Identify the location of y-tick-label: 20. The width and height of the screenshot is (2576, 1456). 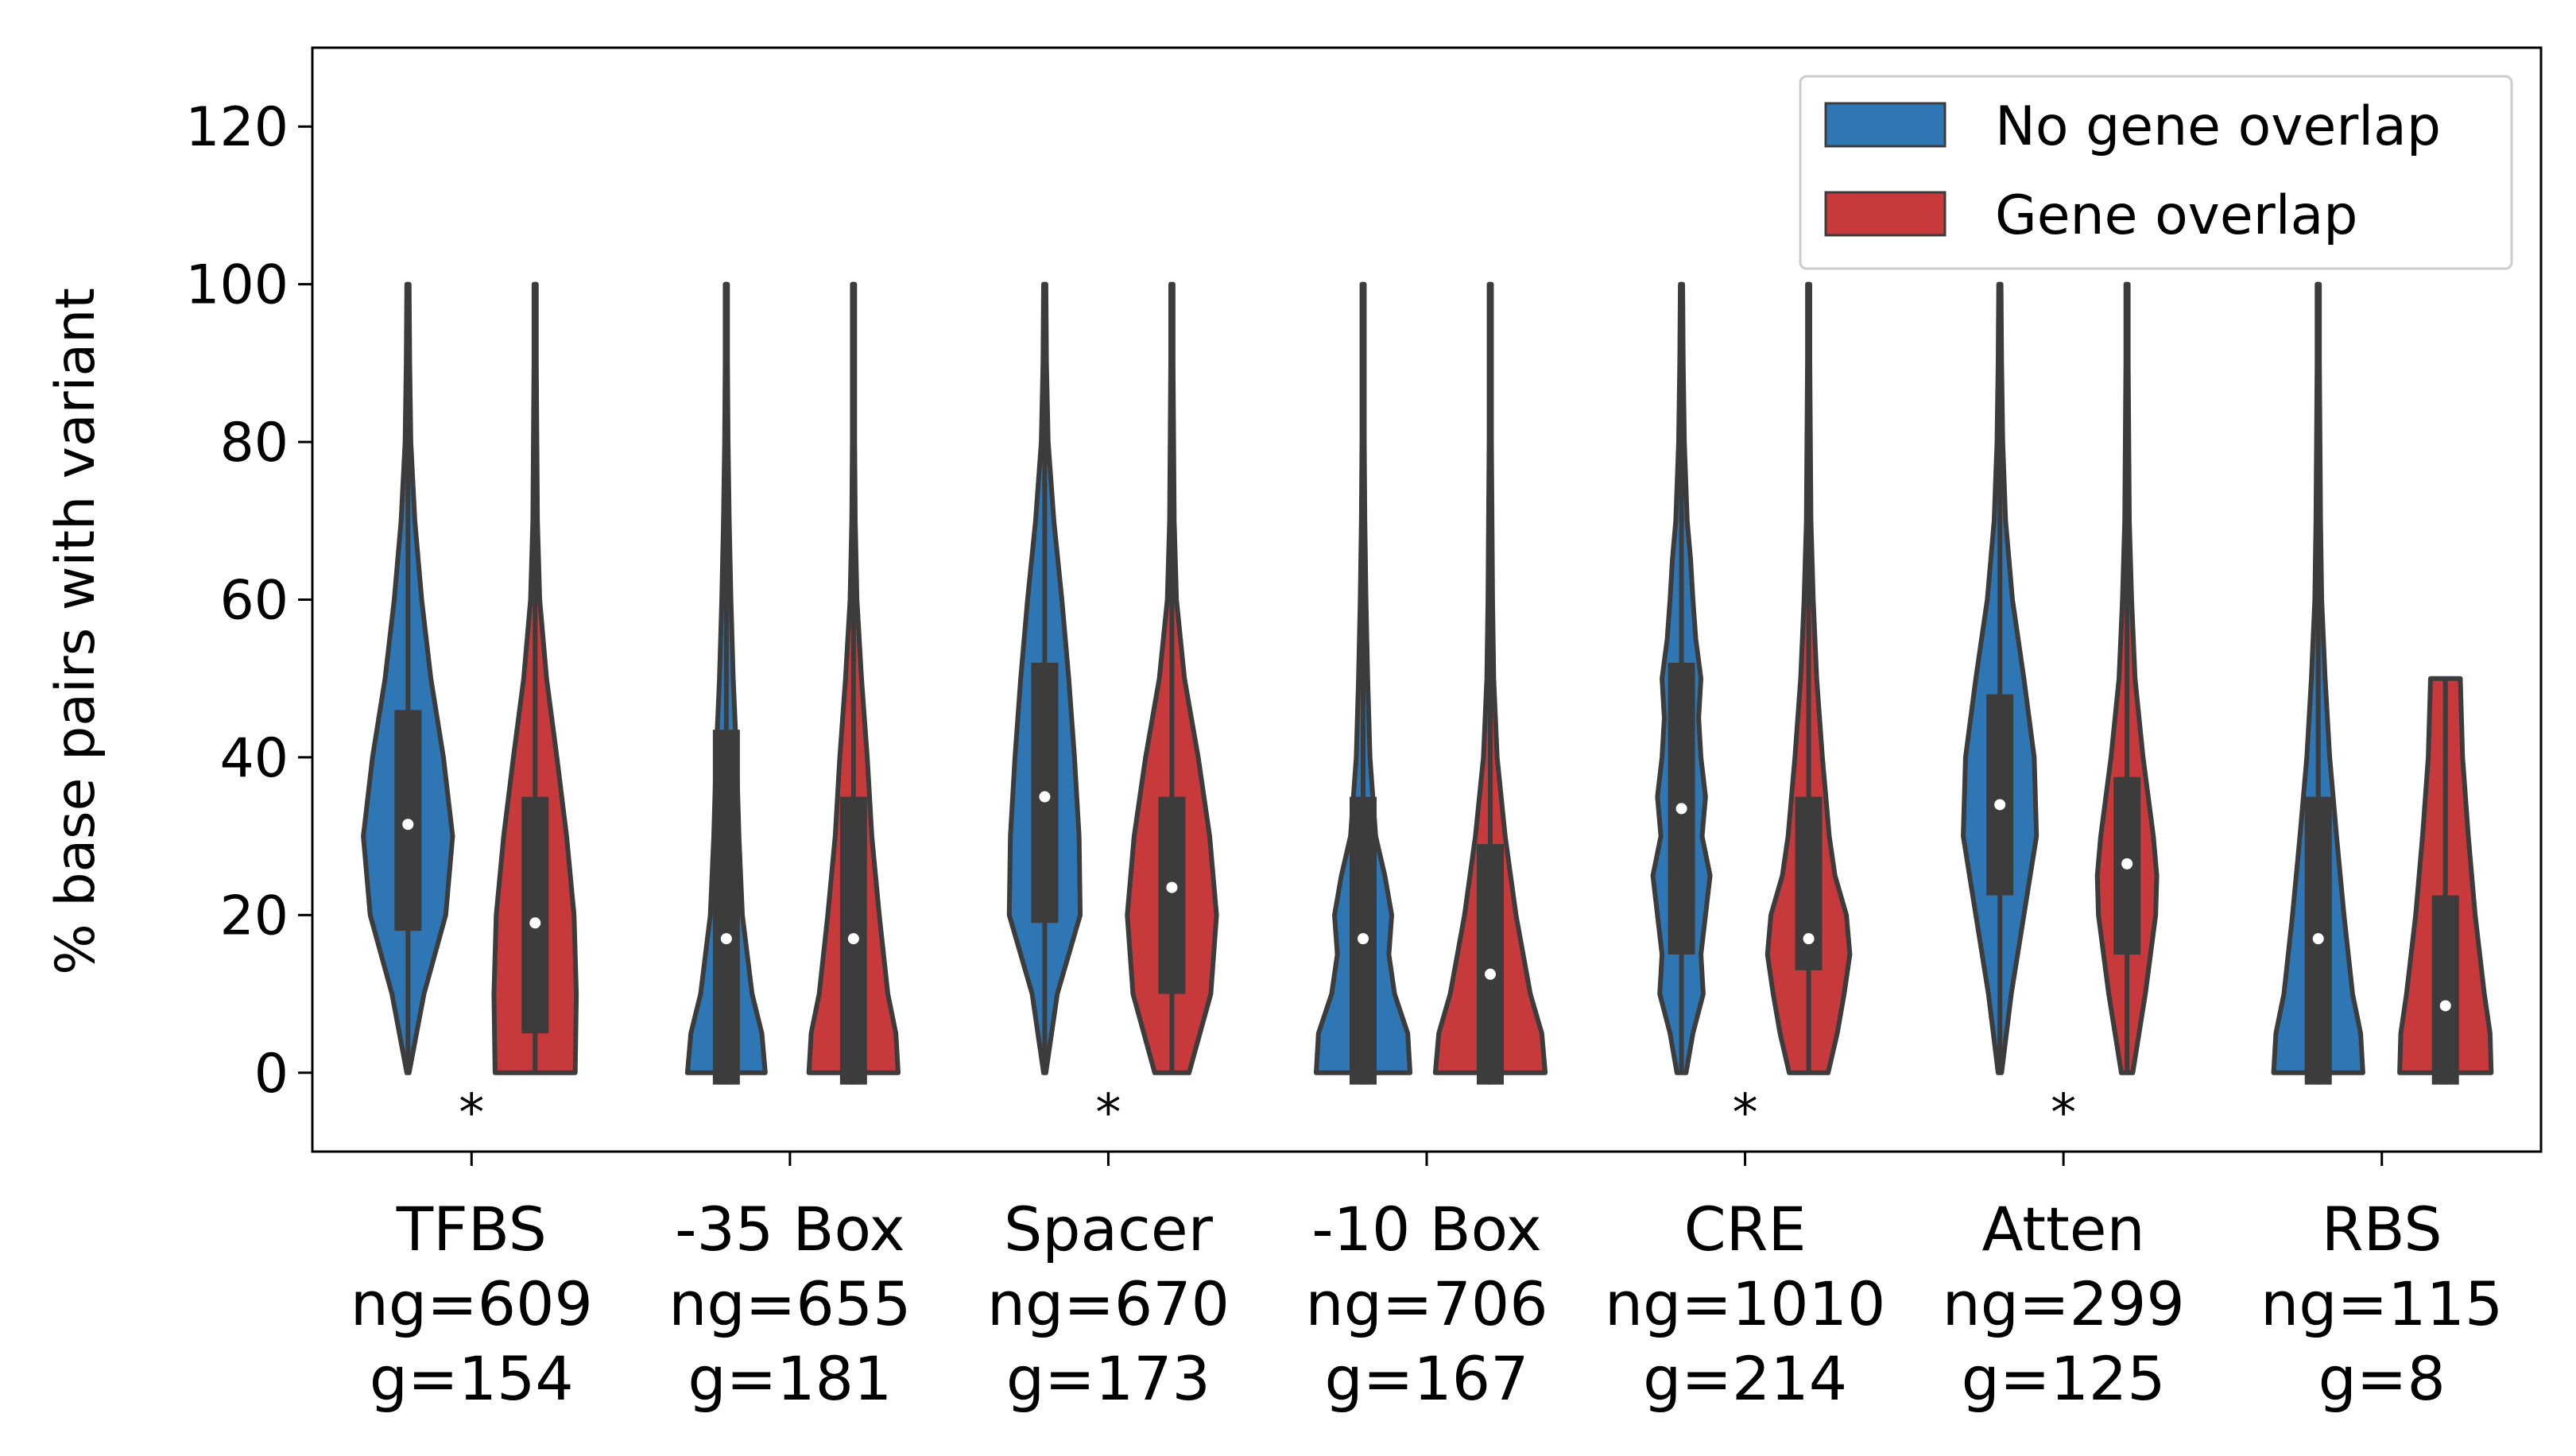
(254, 916).